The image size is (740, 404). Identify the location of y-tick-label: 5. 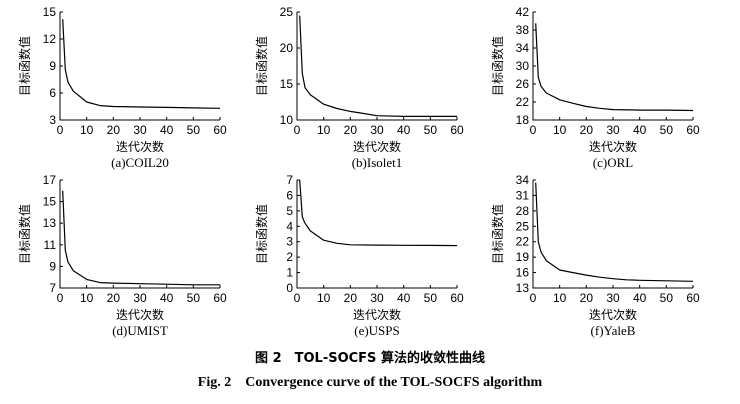
(289, 211).